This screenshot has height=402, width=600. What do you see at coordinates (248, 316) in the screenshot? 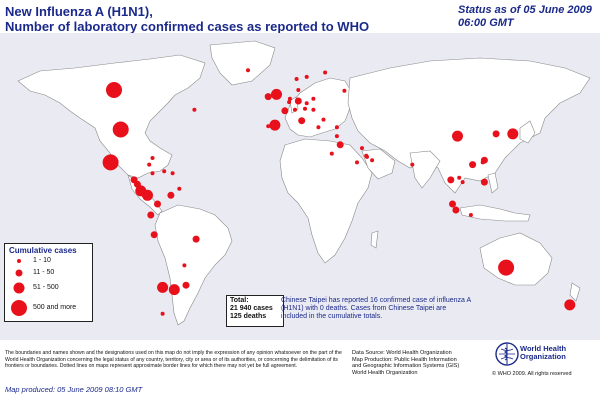
I see `total-deaths: 125 deaths` at bounding box center [248, 316].